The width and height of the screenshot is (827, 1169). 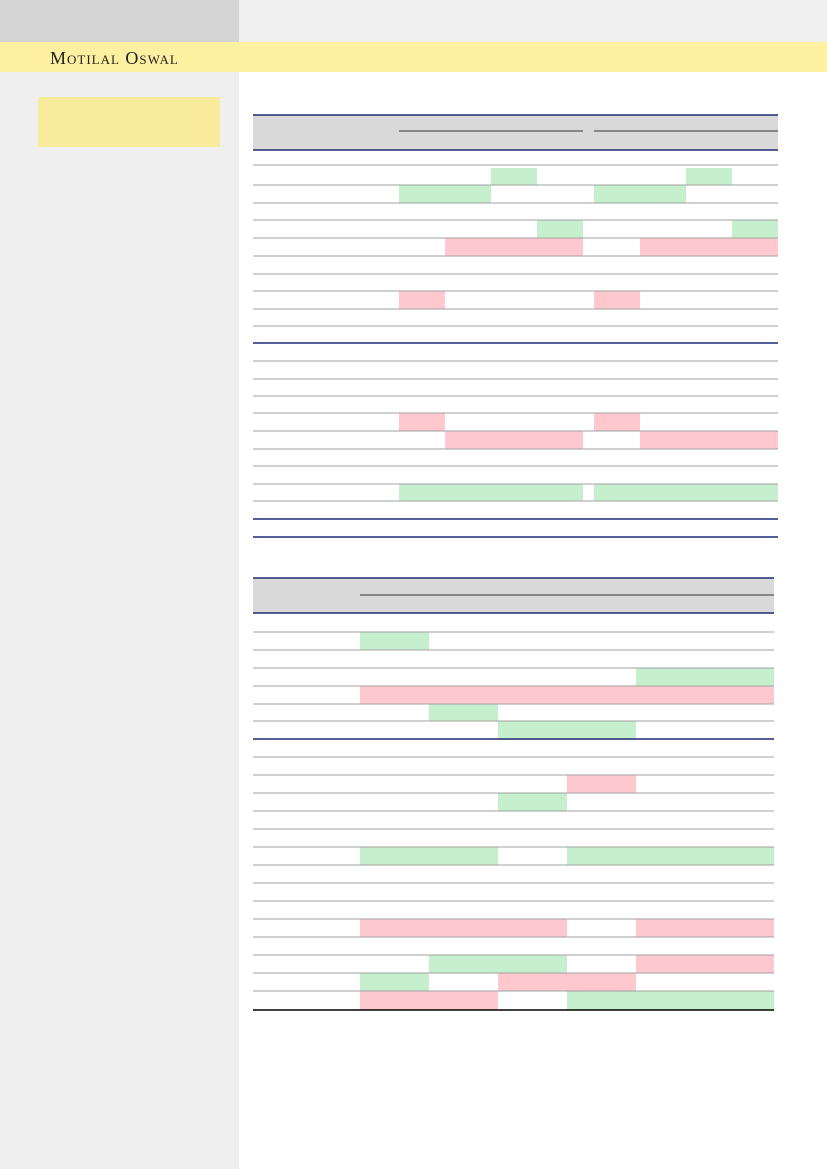 What do you see at coordinates (533, 21) in the screenshot?
I see `top-bar` at bounding box center [533, 21].